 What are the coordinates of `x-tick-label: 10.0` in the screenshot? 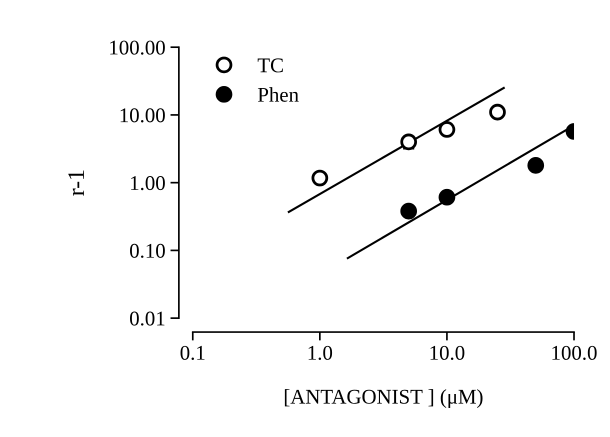 It's located at (447, 353).